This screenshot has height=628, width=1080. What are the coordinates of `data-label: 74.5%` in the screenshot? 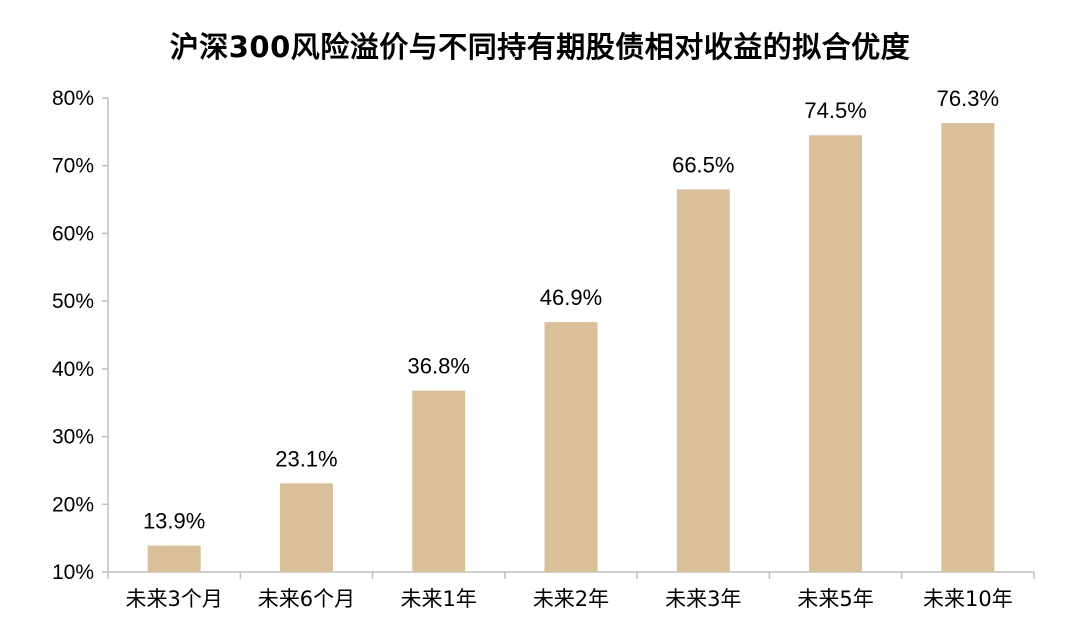 It's located at (835, 110).